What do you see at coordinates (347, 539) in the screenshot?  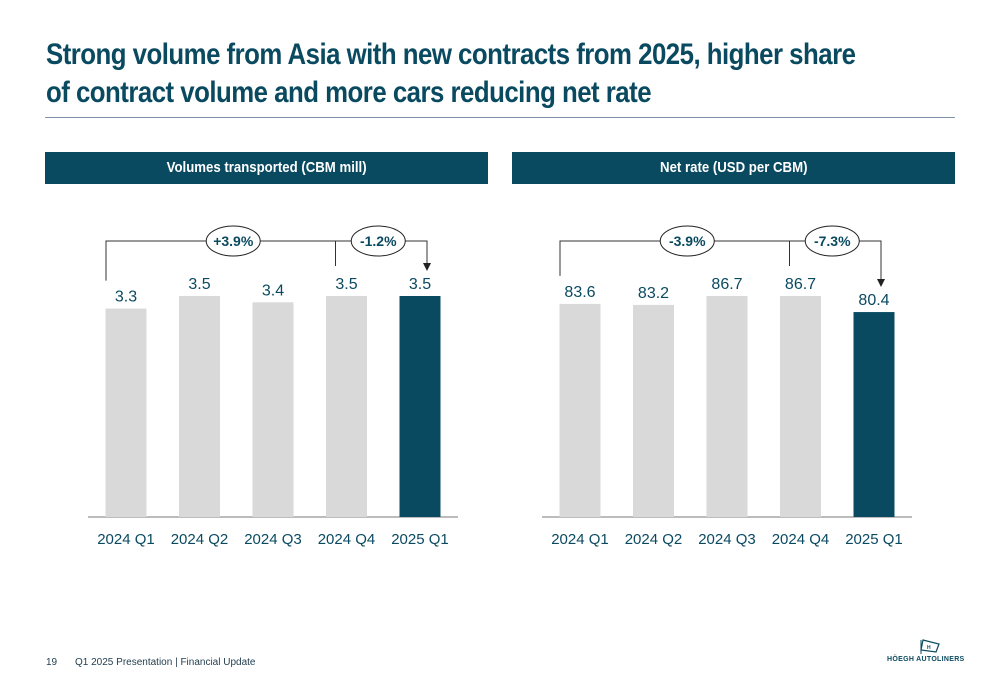 I see `category-tick-label: 2024 Q4` at bounding box center [347, 539].